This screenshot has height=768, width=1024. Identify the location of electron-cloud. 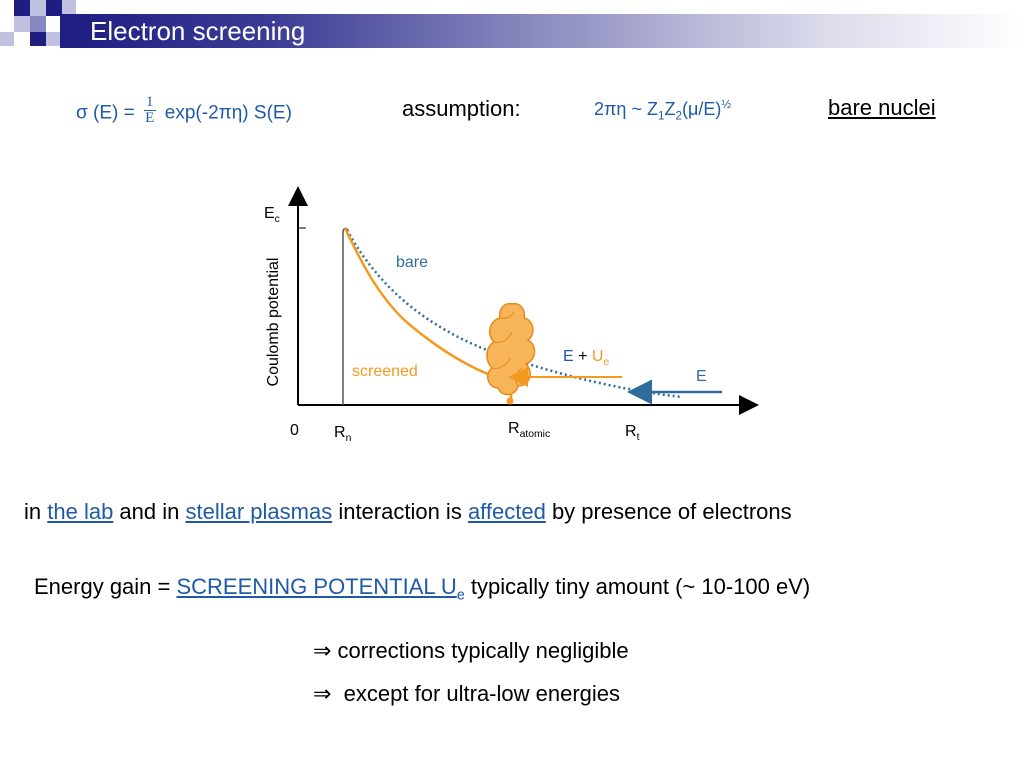
(511, 353).